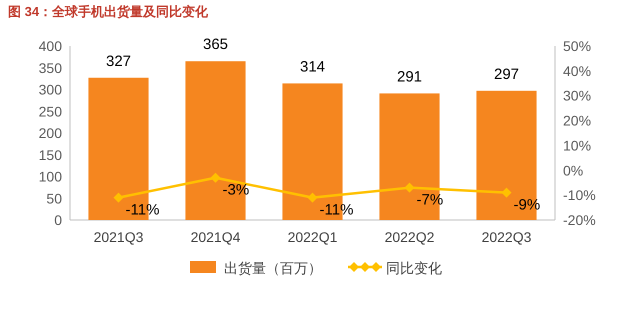 This screenshot has width=622, height=320. What do you see at coordinates (58, 220) in the screenshot?
I see `y-tick-label: 0` at bounding box center [58, 220].